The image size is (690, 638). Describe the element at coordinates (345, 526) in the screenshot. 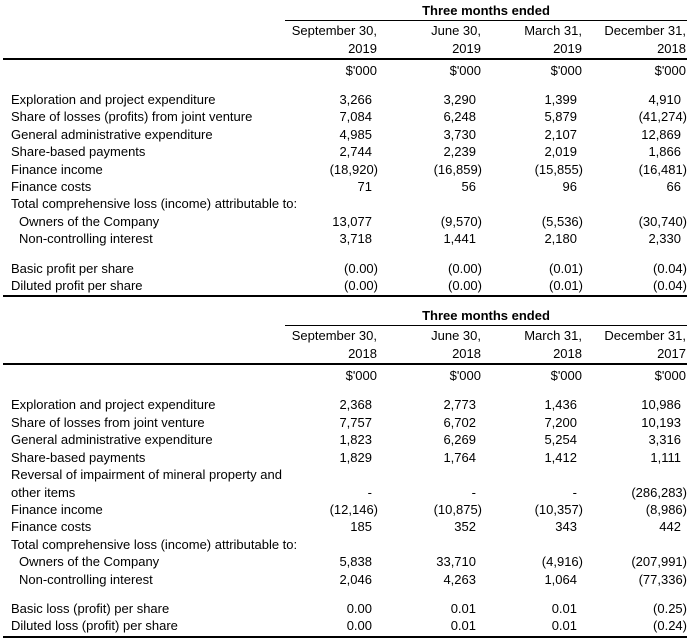

I see `table-row: Finance costs 185 352 343 442` at that location.